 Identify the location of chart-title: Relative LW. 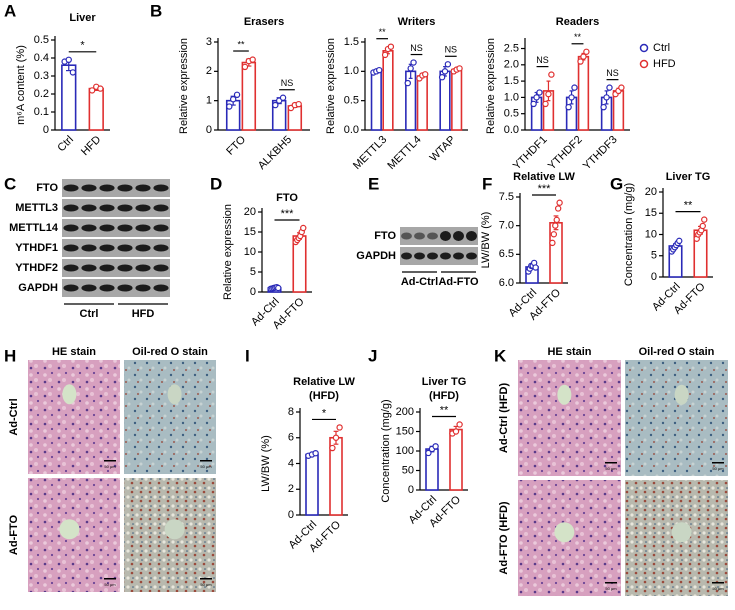
(324, 382).